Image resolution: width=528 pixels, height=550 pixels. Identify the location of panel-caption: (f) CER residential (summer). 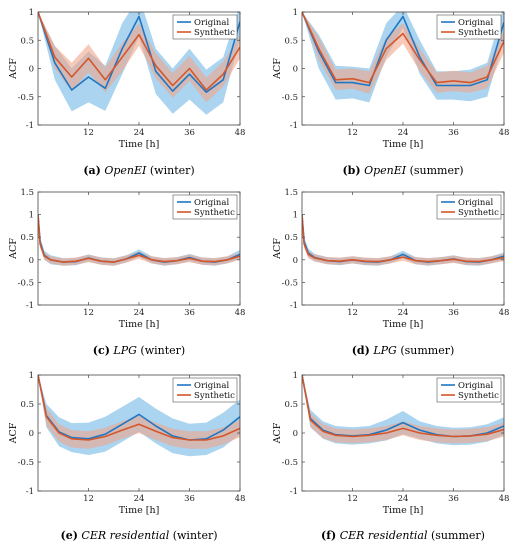
(403, 535).